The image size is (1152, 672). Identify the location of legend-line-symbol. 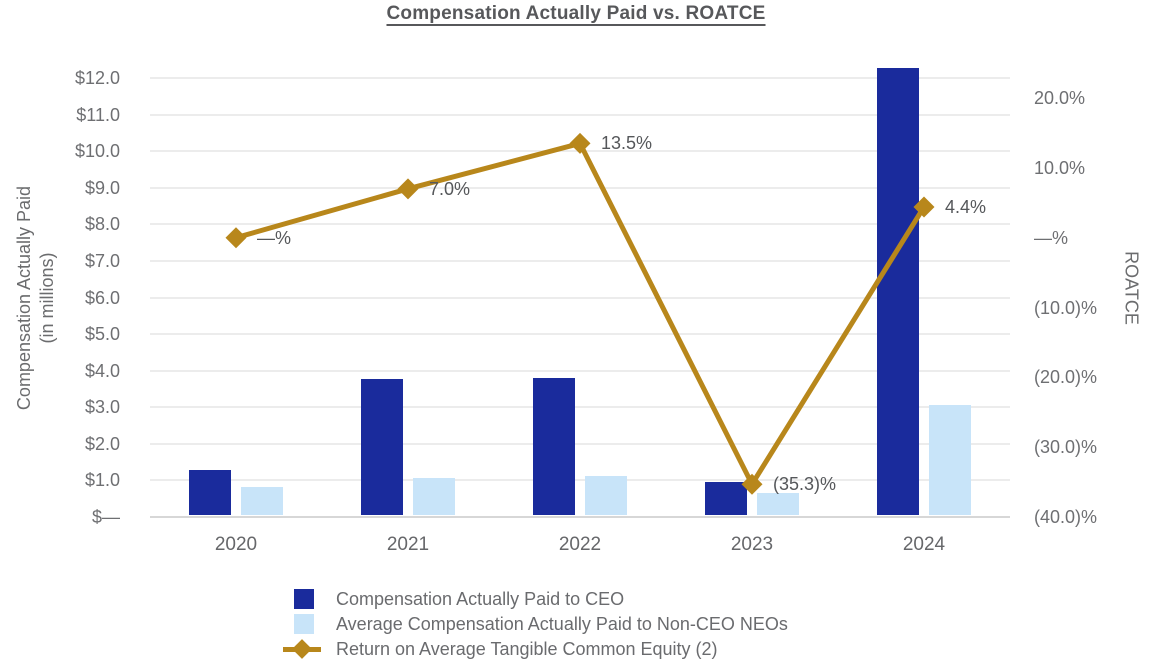
(302, 649).